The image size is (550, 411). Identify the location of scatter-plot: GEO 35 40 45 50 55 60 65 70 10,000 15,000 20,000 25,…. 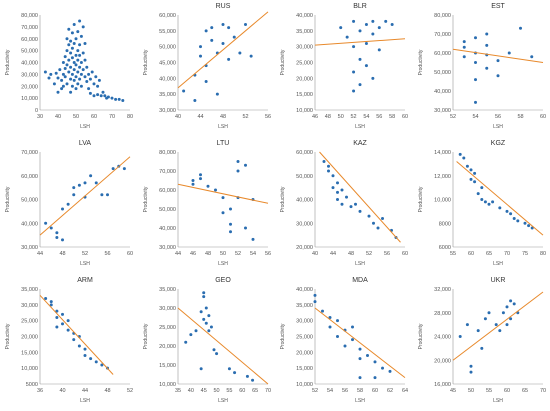
(207, 340).